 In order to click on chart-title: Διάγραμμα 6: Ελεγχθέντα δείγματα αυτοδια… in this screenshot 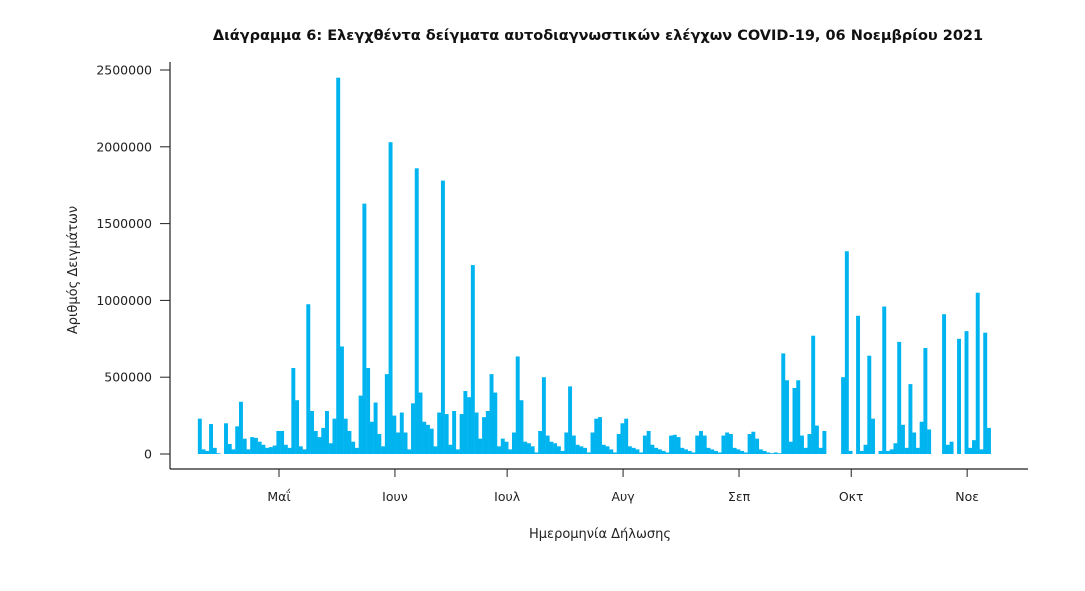, I will do `click(598, 36)`.